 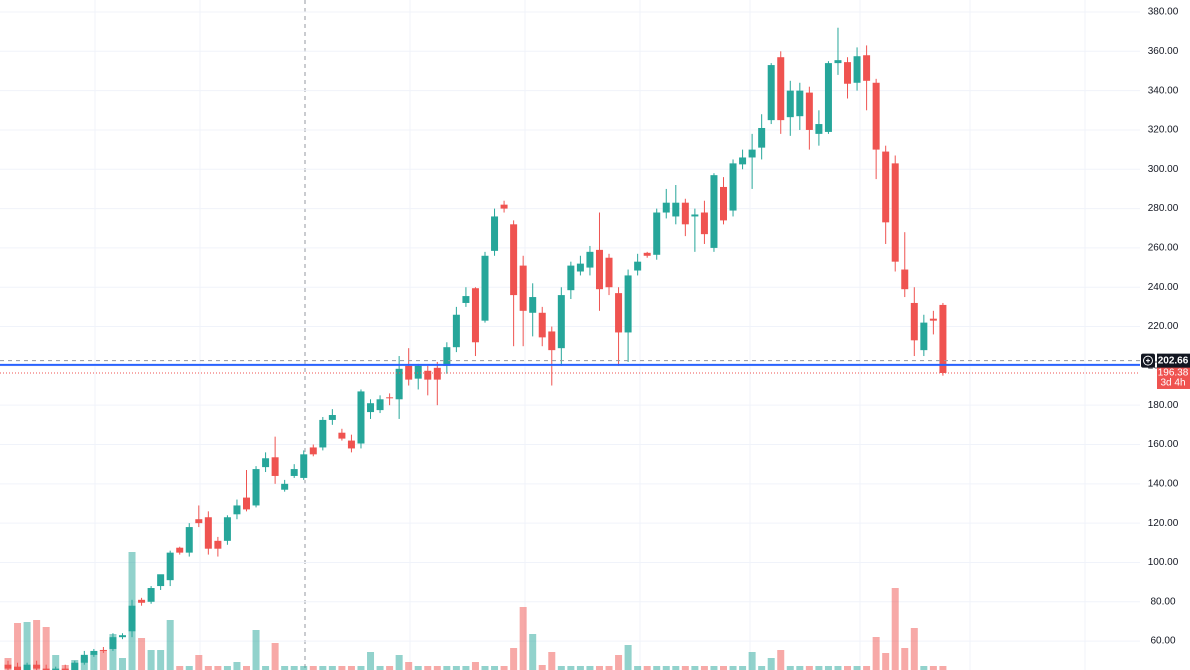 What do you see at coordinates (1163, 523) in the screenshot?
I see `y-tick-label: 120.00` at bounding box center [1163, 523].